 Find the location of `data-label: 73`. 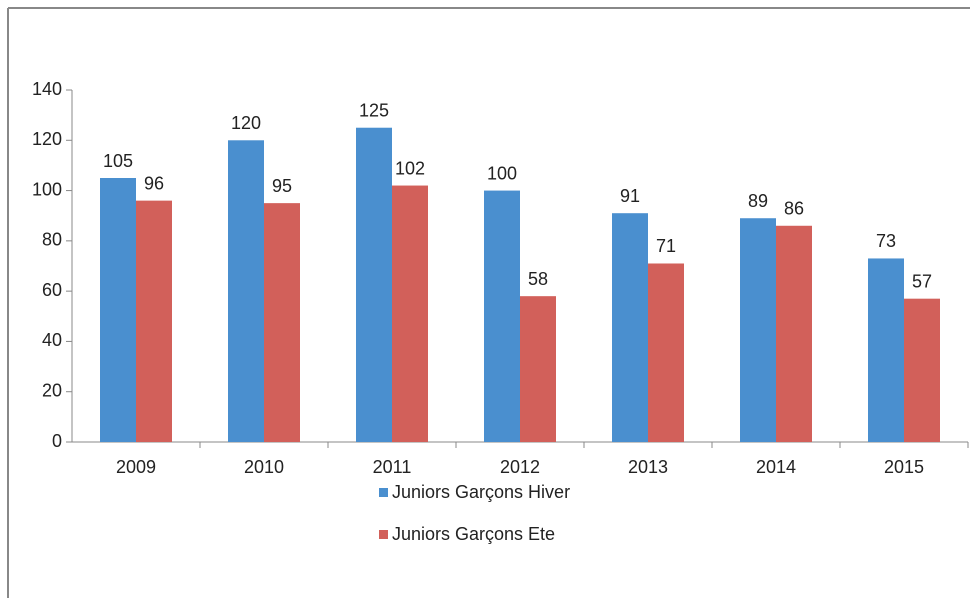

data-label: 73 is located at coordinates (886, 241).